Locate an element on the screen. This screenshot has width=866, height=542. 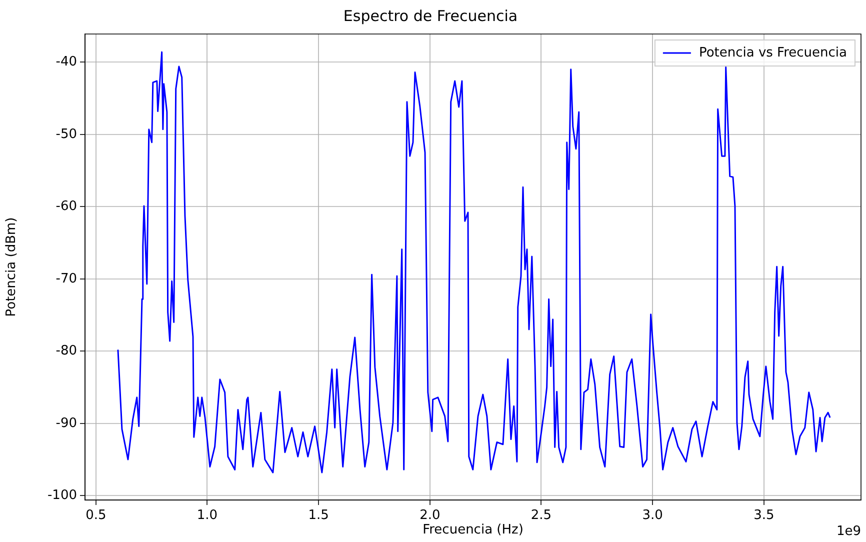
x-tick-label: 2.5 is located at coordinates (541, 516).